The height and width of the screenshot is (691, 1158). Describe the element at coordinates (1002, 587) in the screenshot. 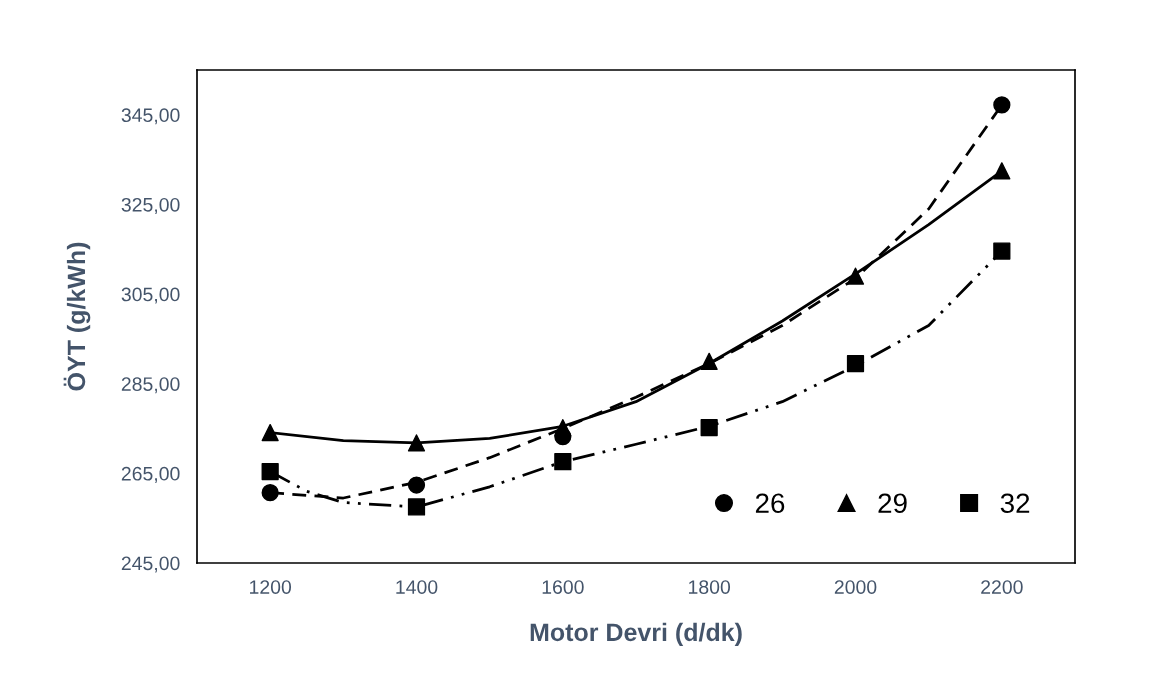

I see `x-tick-label: 2200` at that location.